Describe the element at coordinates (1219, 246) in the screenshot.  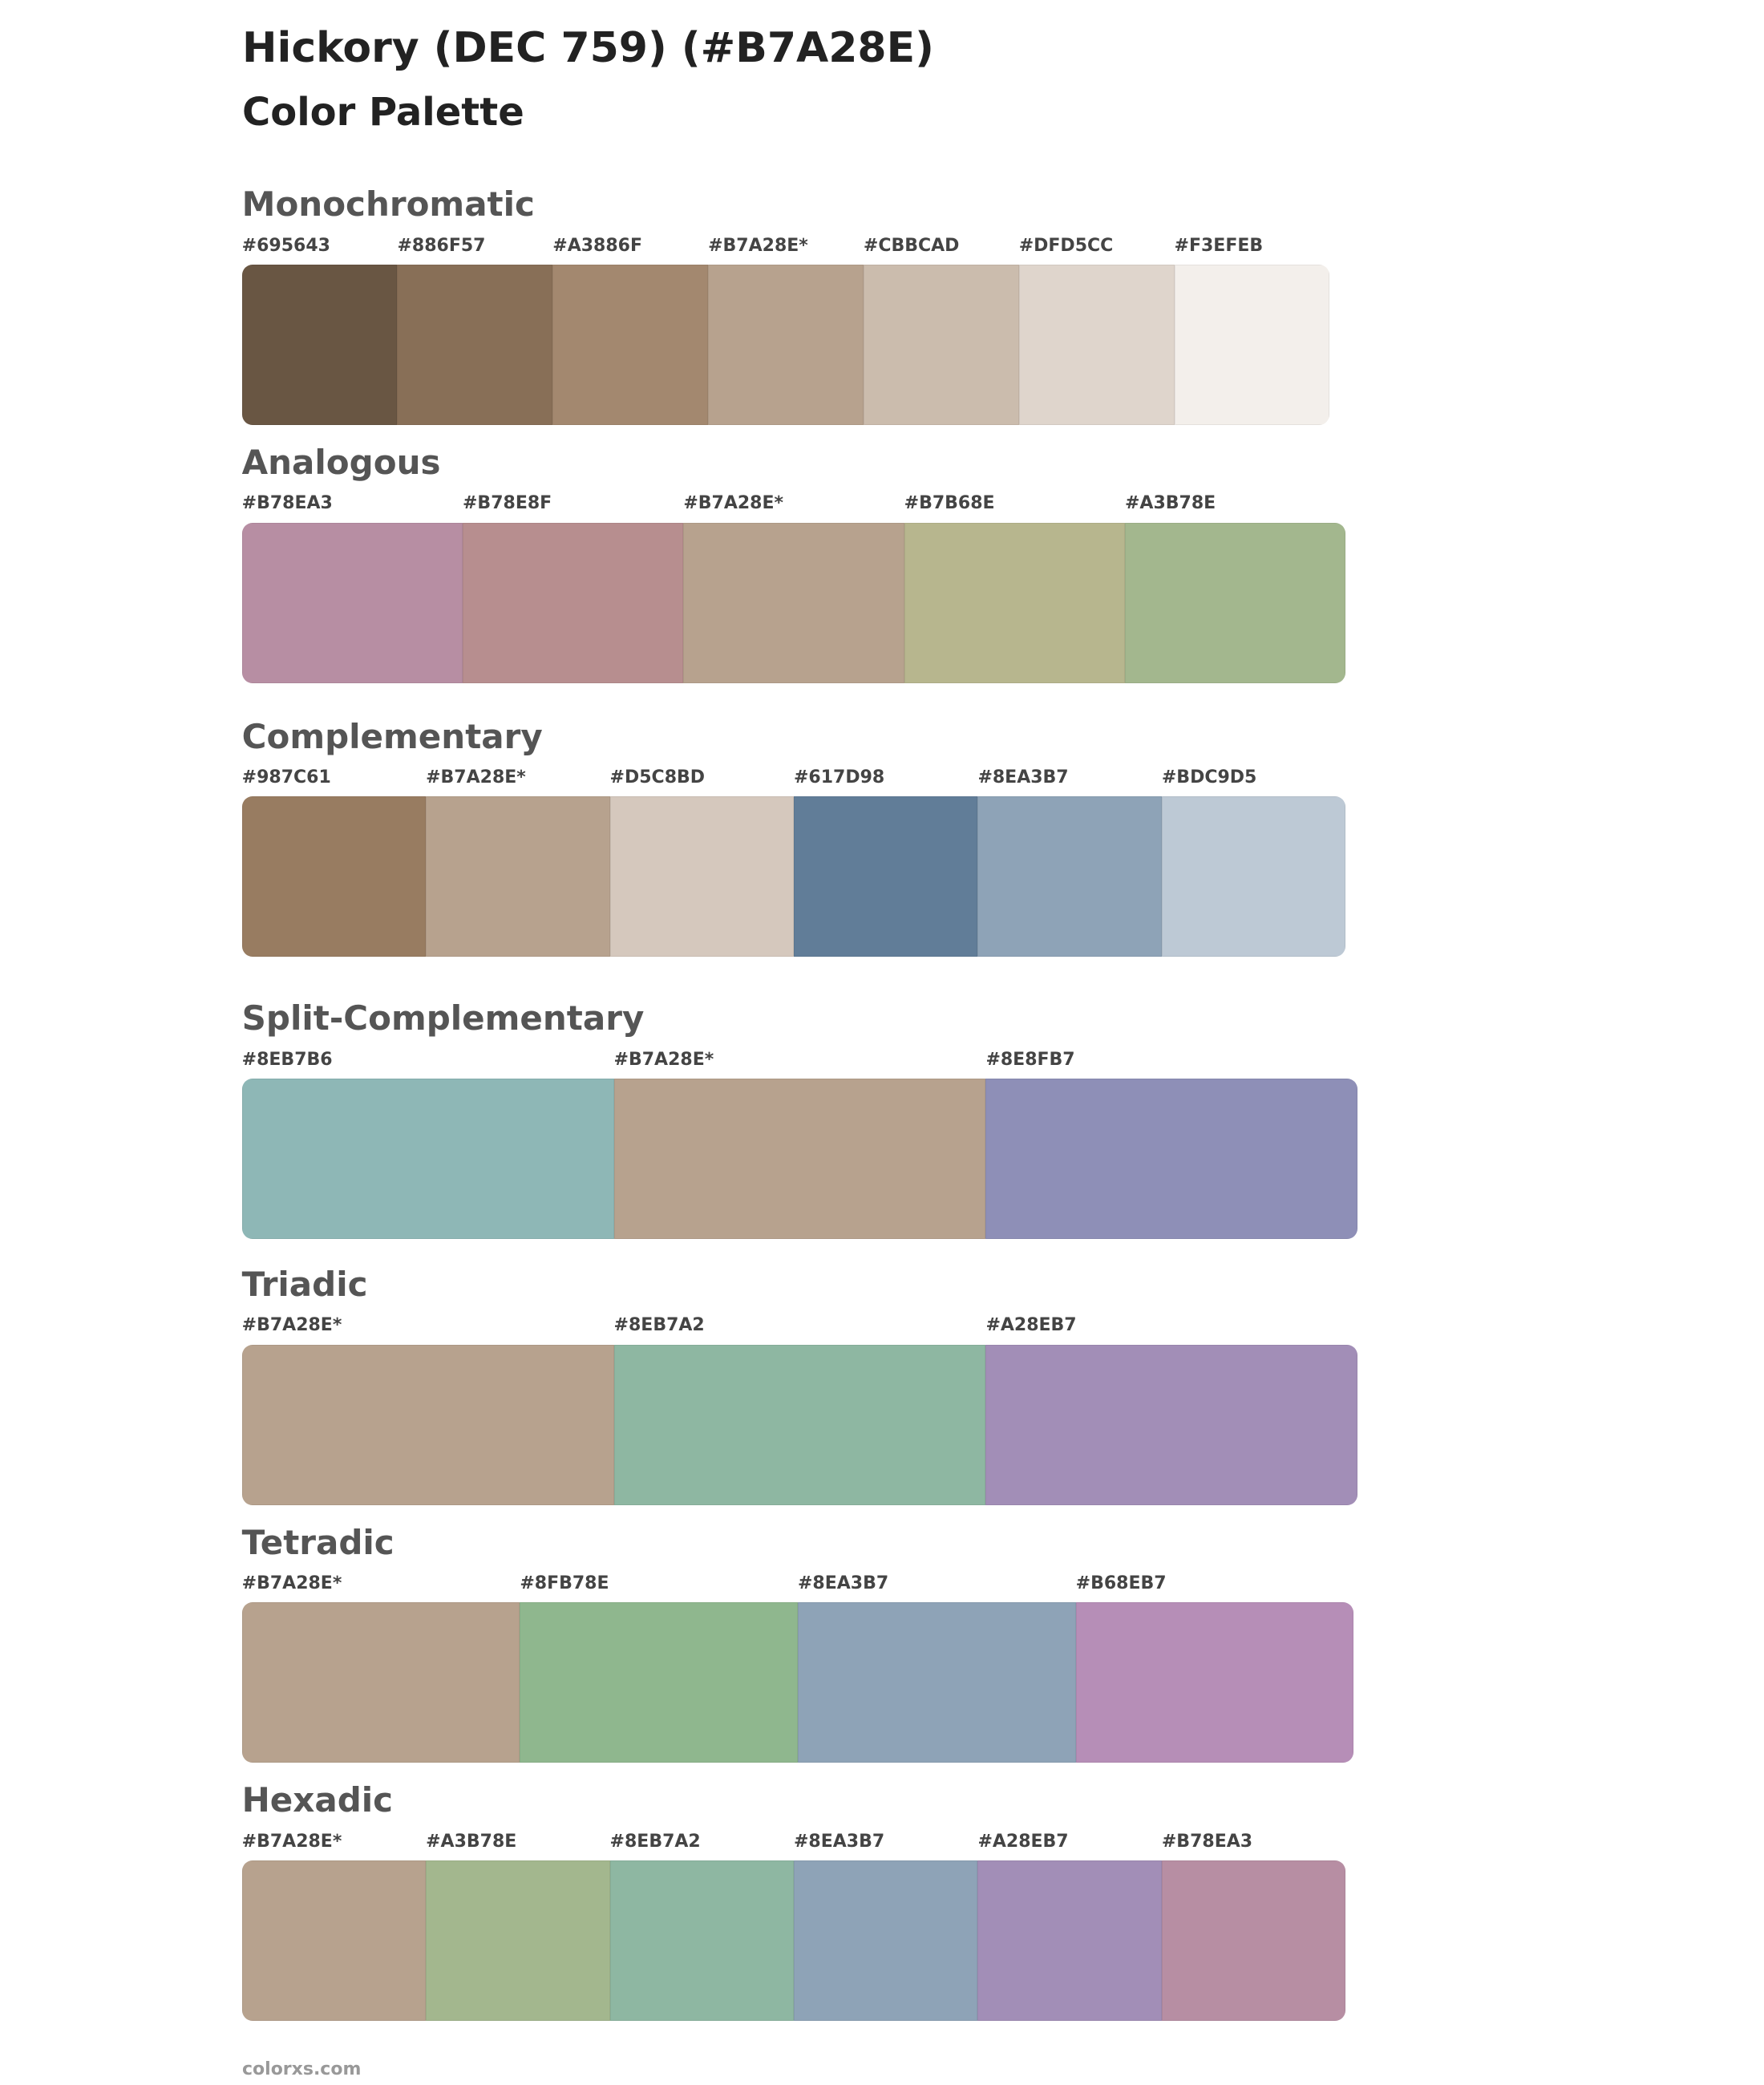
I see `swatch-label: #F3EFEB` at that location.